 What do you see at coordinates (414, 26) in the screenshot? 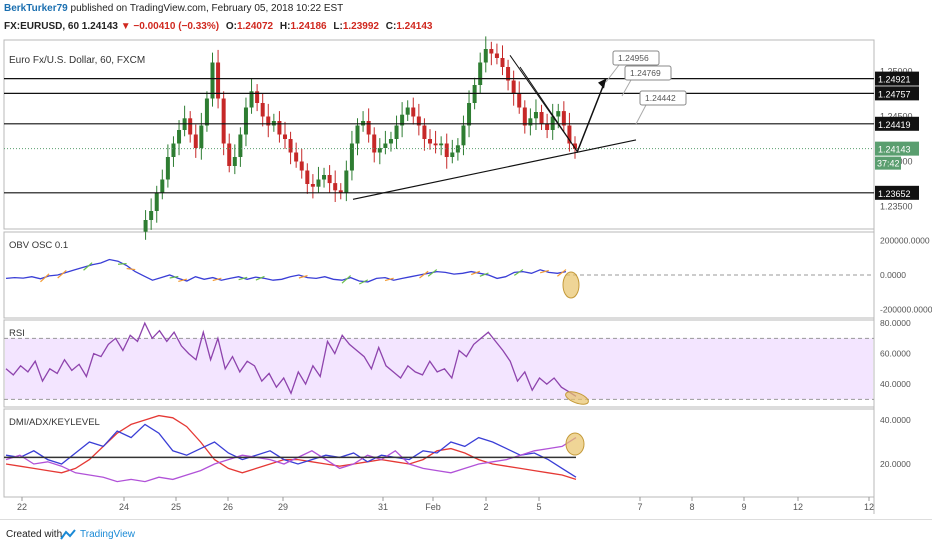
I see `close-value: 1.24143` at bounding box center [414, 26].